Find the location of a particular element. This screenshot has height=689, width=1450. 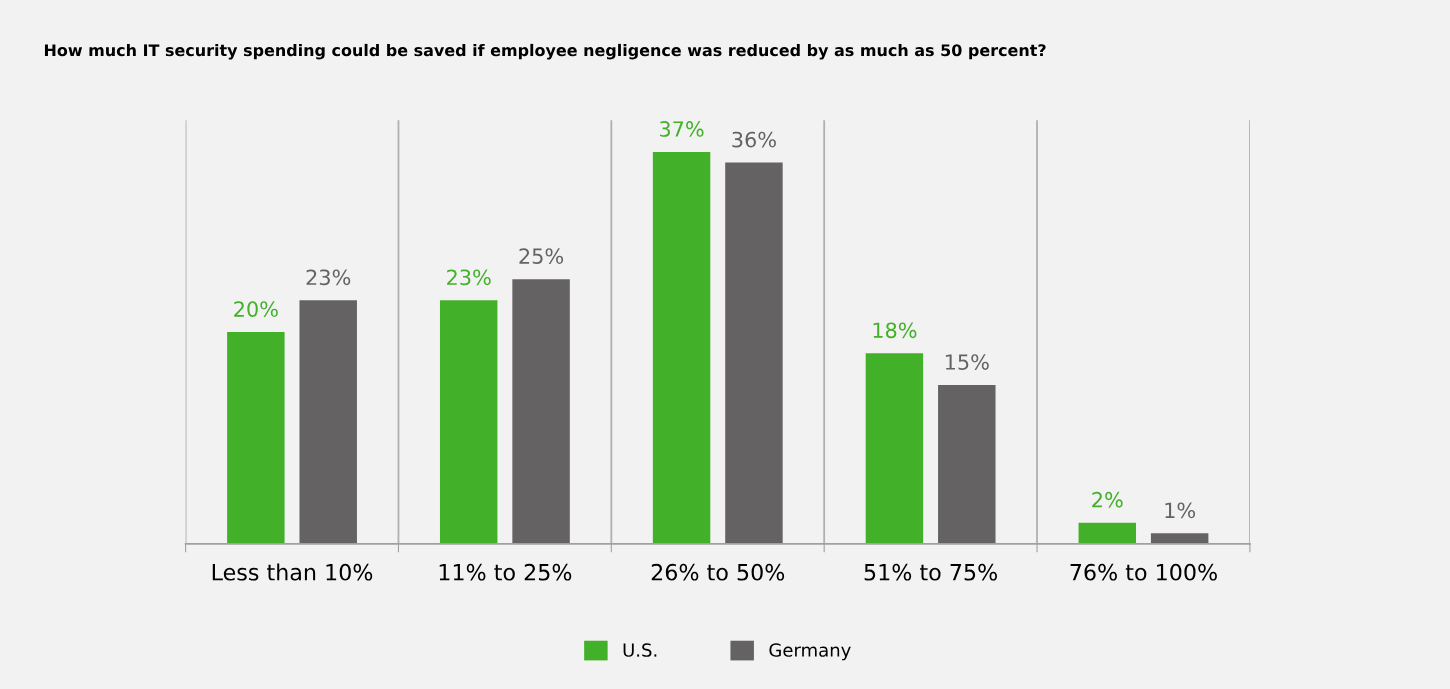

data-label: 36% is located at coordinates (754, 139).